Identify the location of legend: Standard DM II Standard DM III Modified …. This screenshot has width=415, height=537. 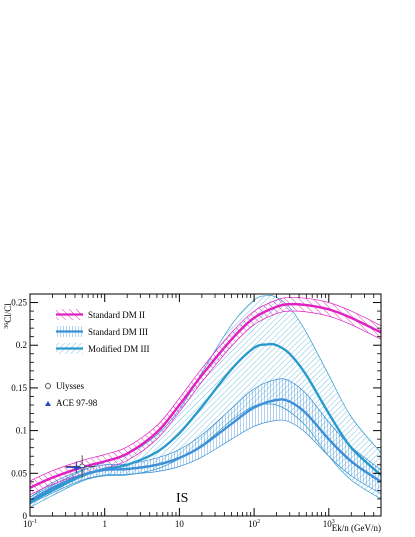
(97, 358).